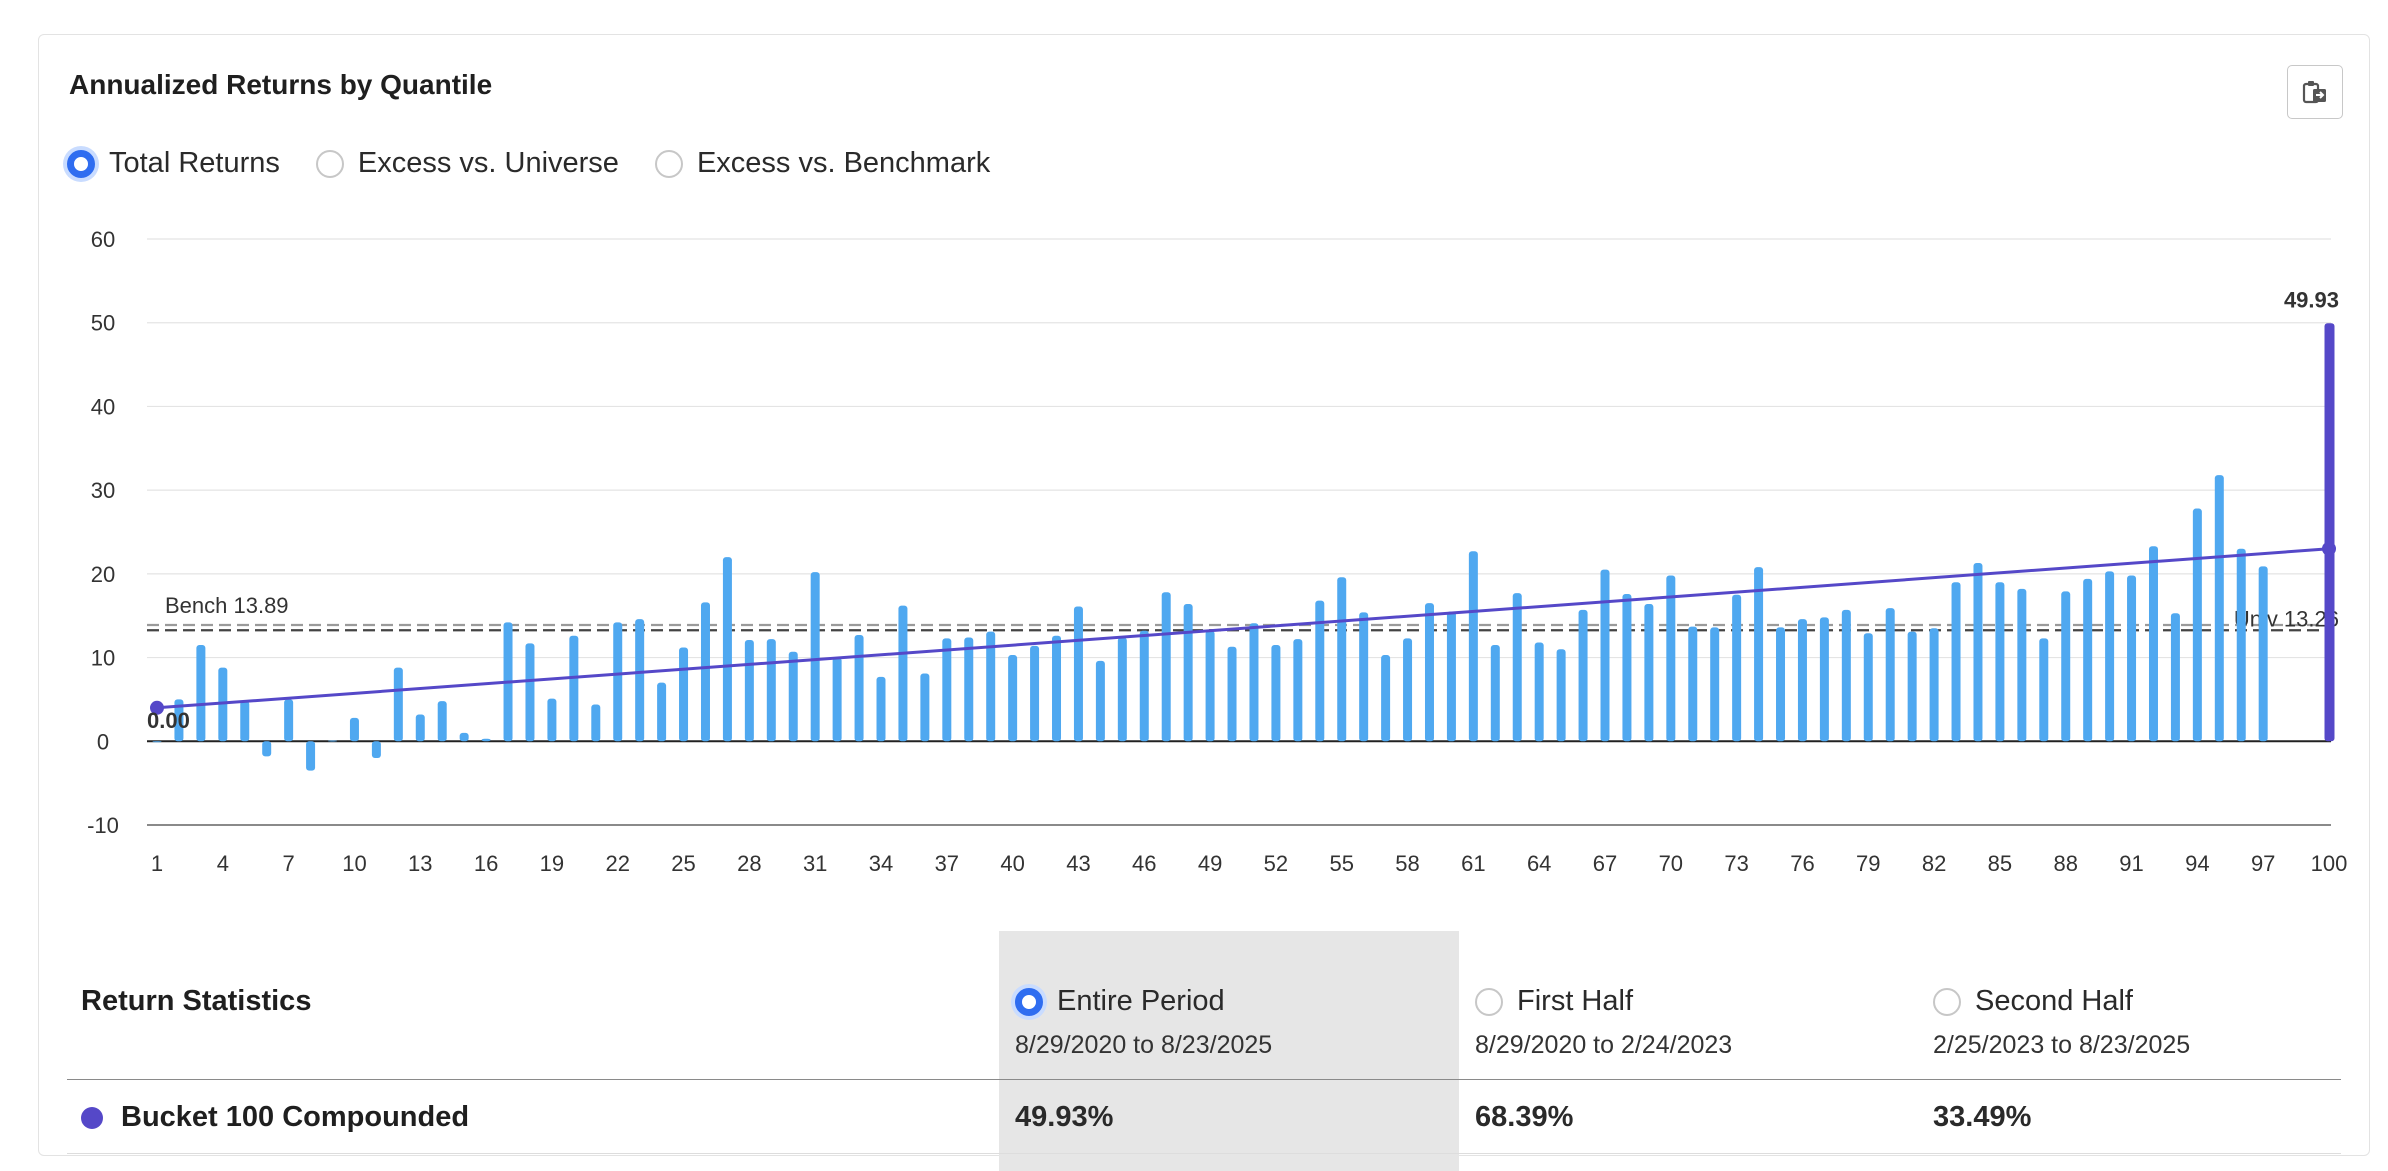 This screenshot has width=2388, height=1171. What do you see at coordinates (157, 863) in the screenshot?
I see `x-tick-label: 1` at bounding box center [157, 863].